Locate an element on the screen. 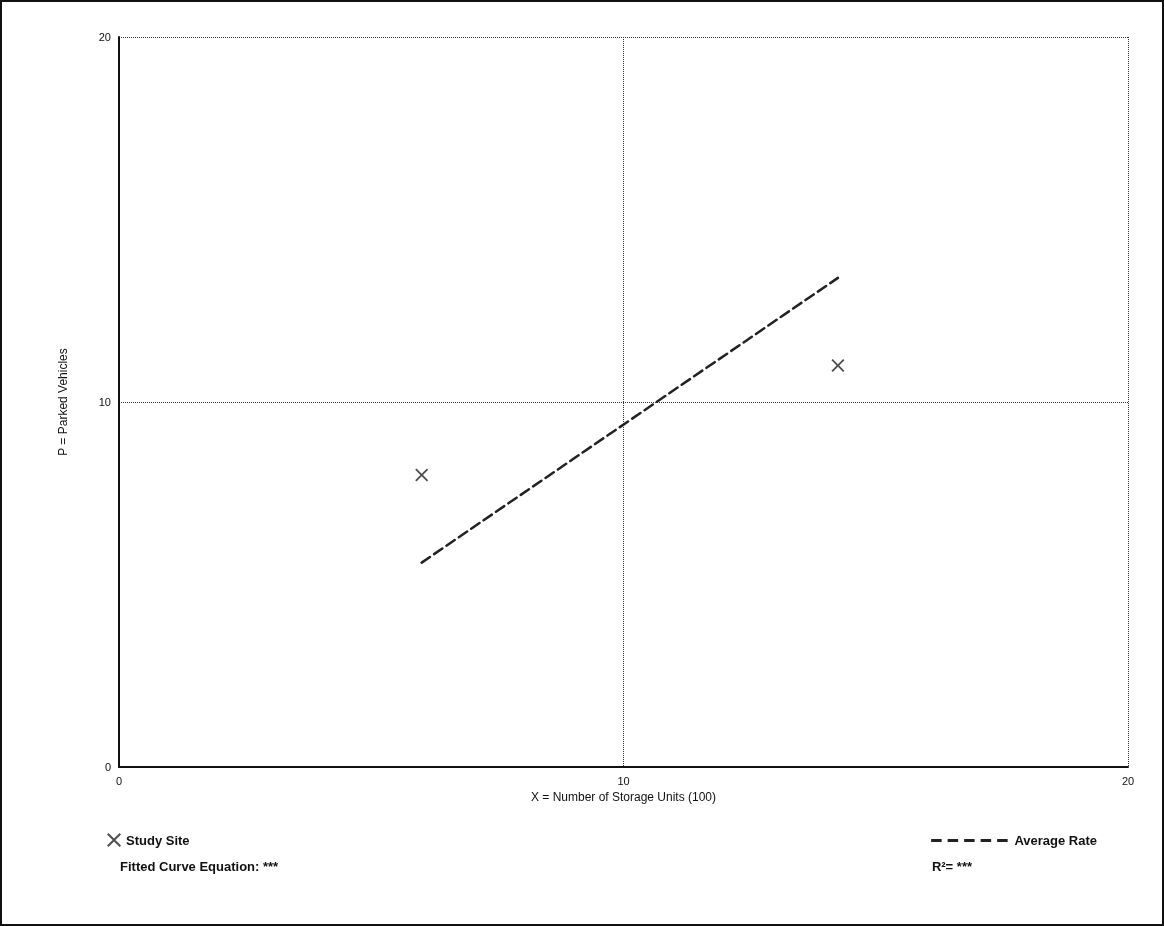 This screenshot has width=1164, height=926. text: R²= *** is located at coordinates (952, 866).